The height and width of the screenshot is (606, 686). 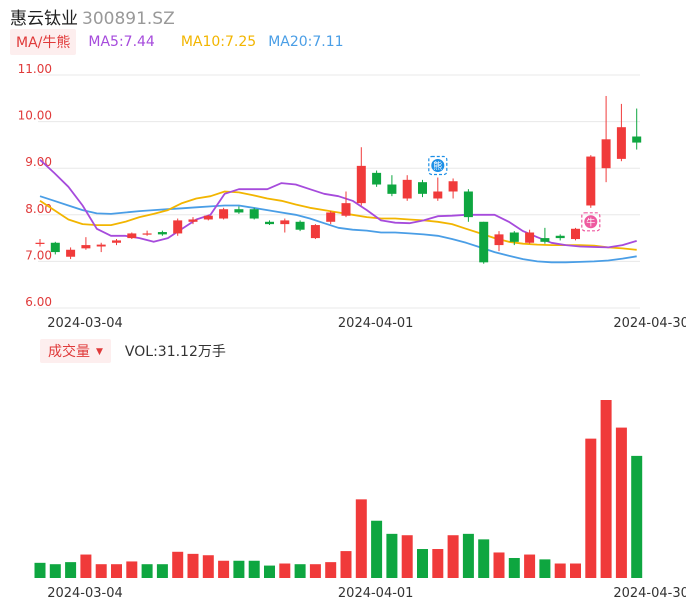 I want to click on stock-code: 300891.SZ, so click(x=128, y=19).